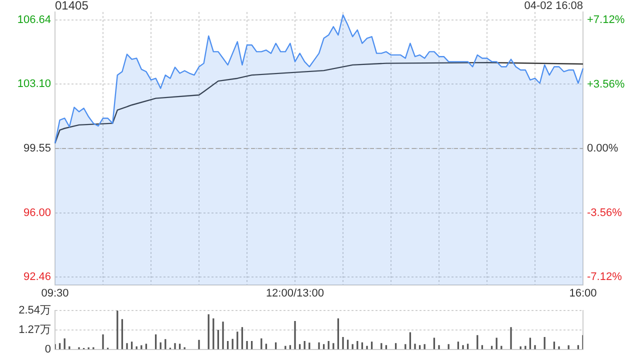 The height and width of the screenshot is (360, 640). Describe the element at coordinates (295, 294) in the screenshot. I see `x-tick-label: 12:00/13:00` at that location.